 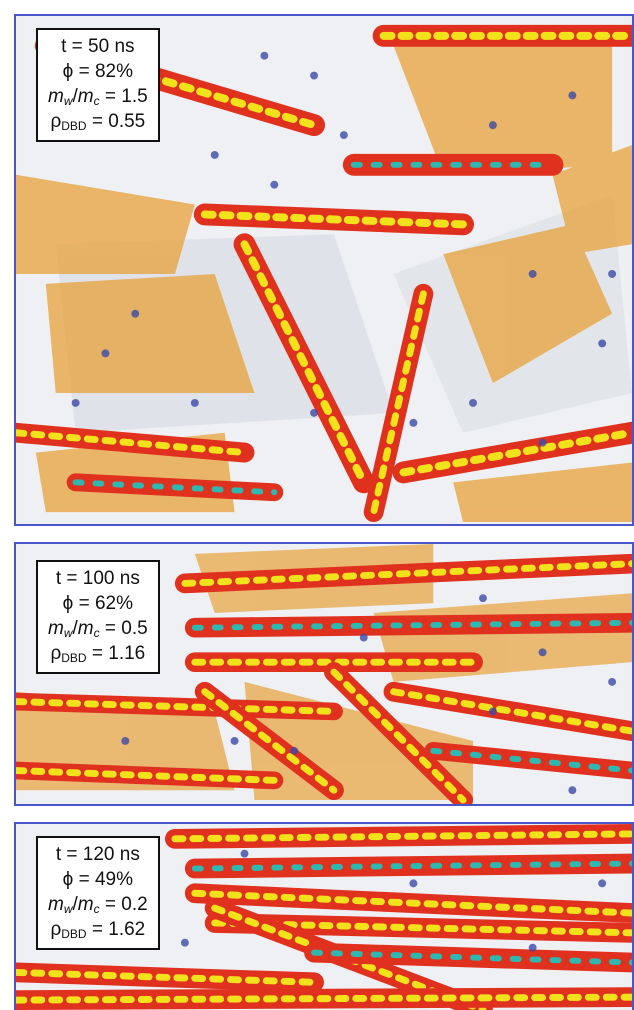 I want to click on ratio-value-2: = 0.5, so click(x=123, y=628).